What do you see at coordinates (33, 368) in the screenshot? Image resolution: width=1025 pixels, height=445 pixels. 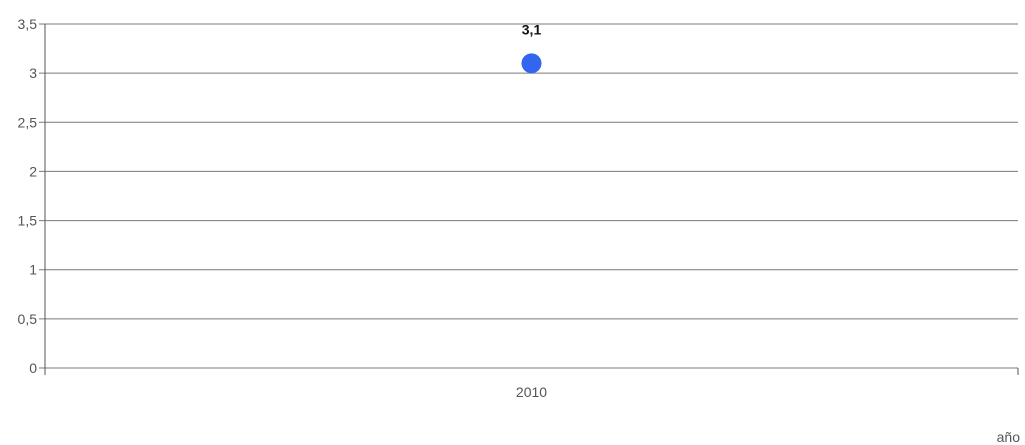 I see `y-tick-label: 0` at bounding box center [33, 368].